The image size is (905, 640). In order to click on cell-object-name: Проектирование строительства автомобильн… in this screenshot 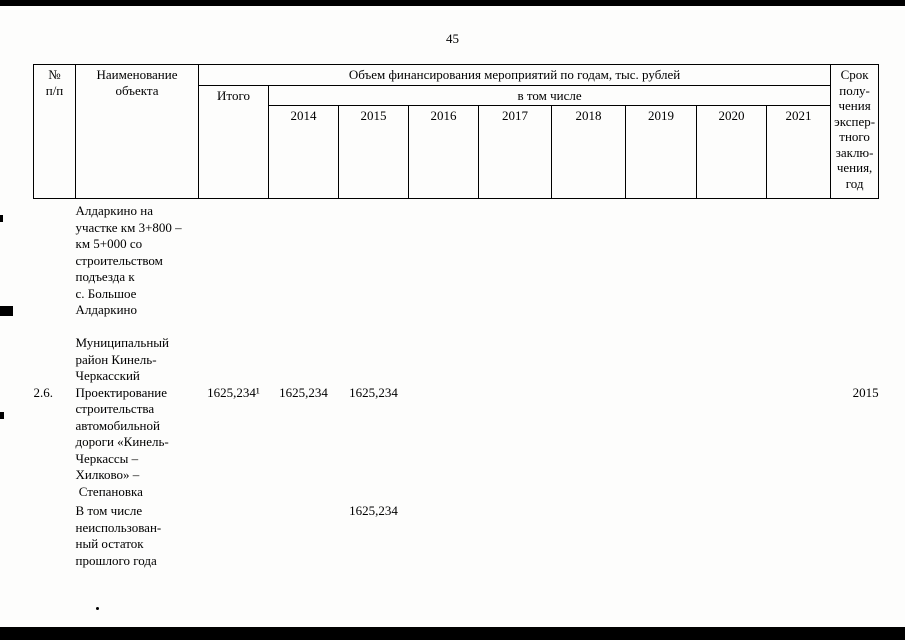, I will do `click(122, 441)`.